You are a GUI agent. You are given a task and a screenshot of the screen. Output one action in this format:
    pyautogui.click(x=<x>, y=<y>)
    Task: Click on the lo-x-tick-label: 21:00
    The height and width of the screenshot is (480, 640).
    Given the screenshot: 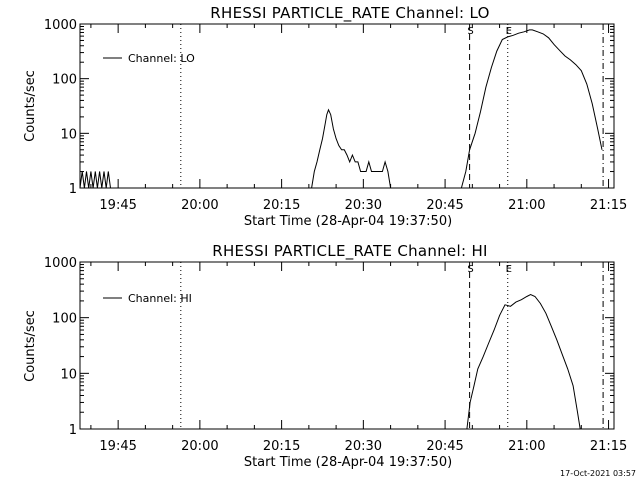 What is the action you would take?
    pyautogui.click(x=526, y=205)
    